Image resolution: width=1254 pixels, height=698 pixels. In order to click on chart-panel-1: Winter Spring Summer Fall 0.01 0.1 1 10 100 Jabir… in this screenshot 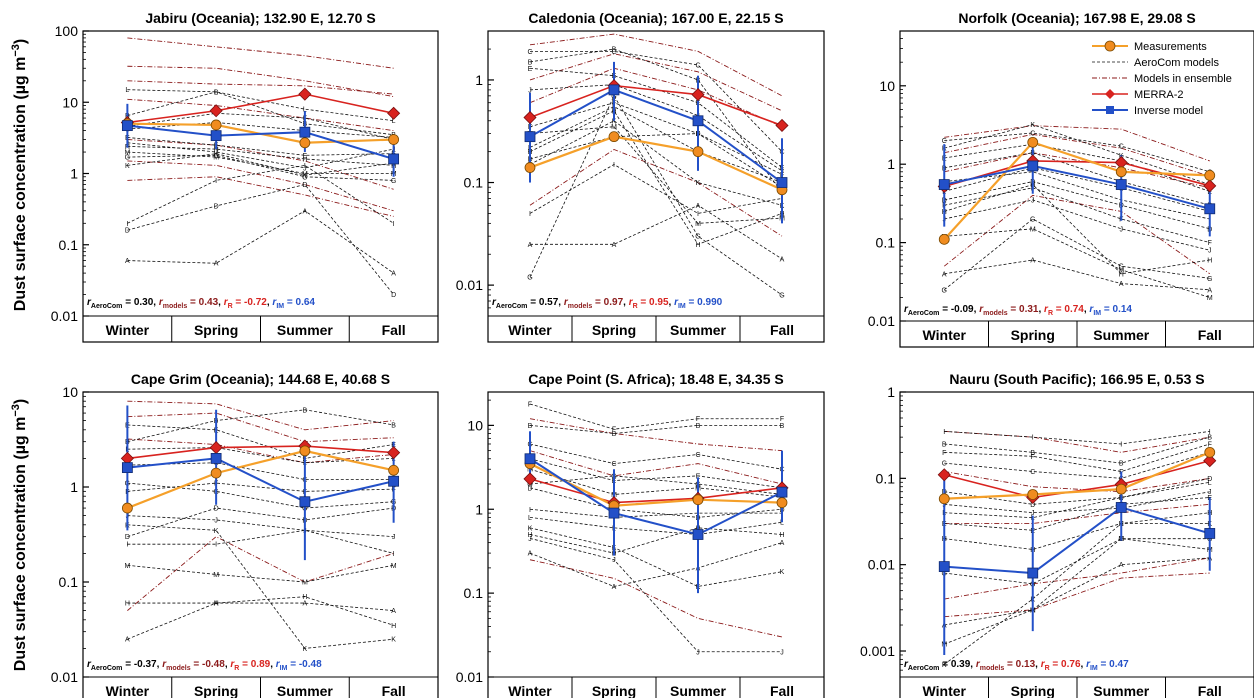, I will do `click(245, 176)`.